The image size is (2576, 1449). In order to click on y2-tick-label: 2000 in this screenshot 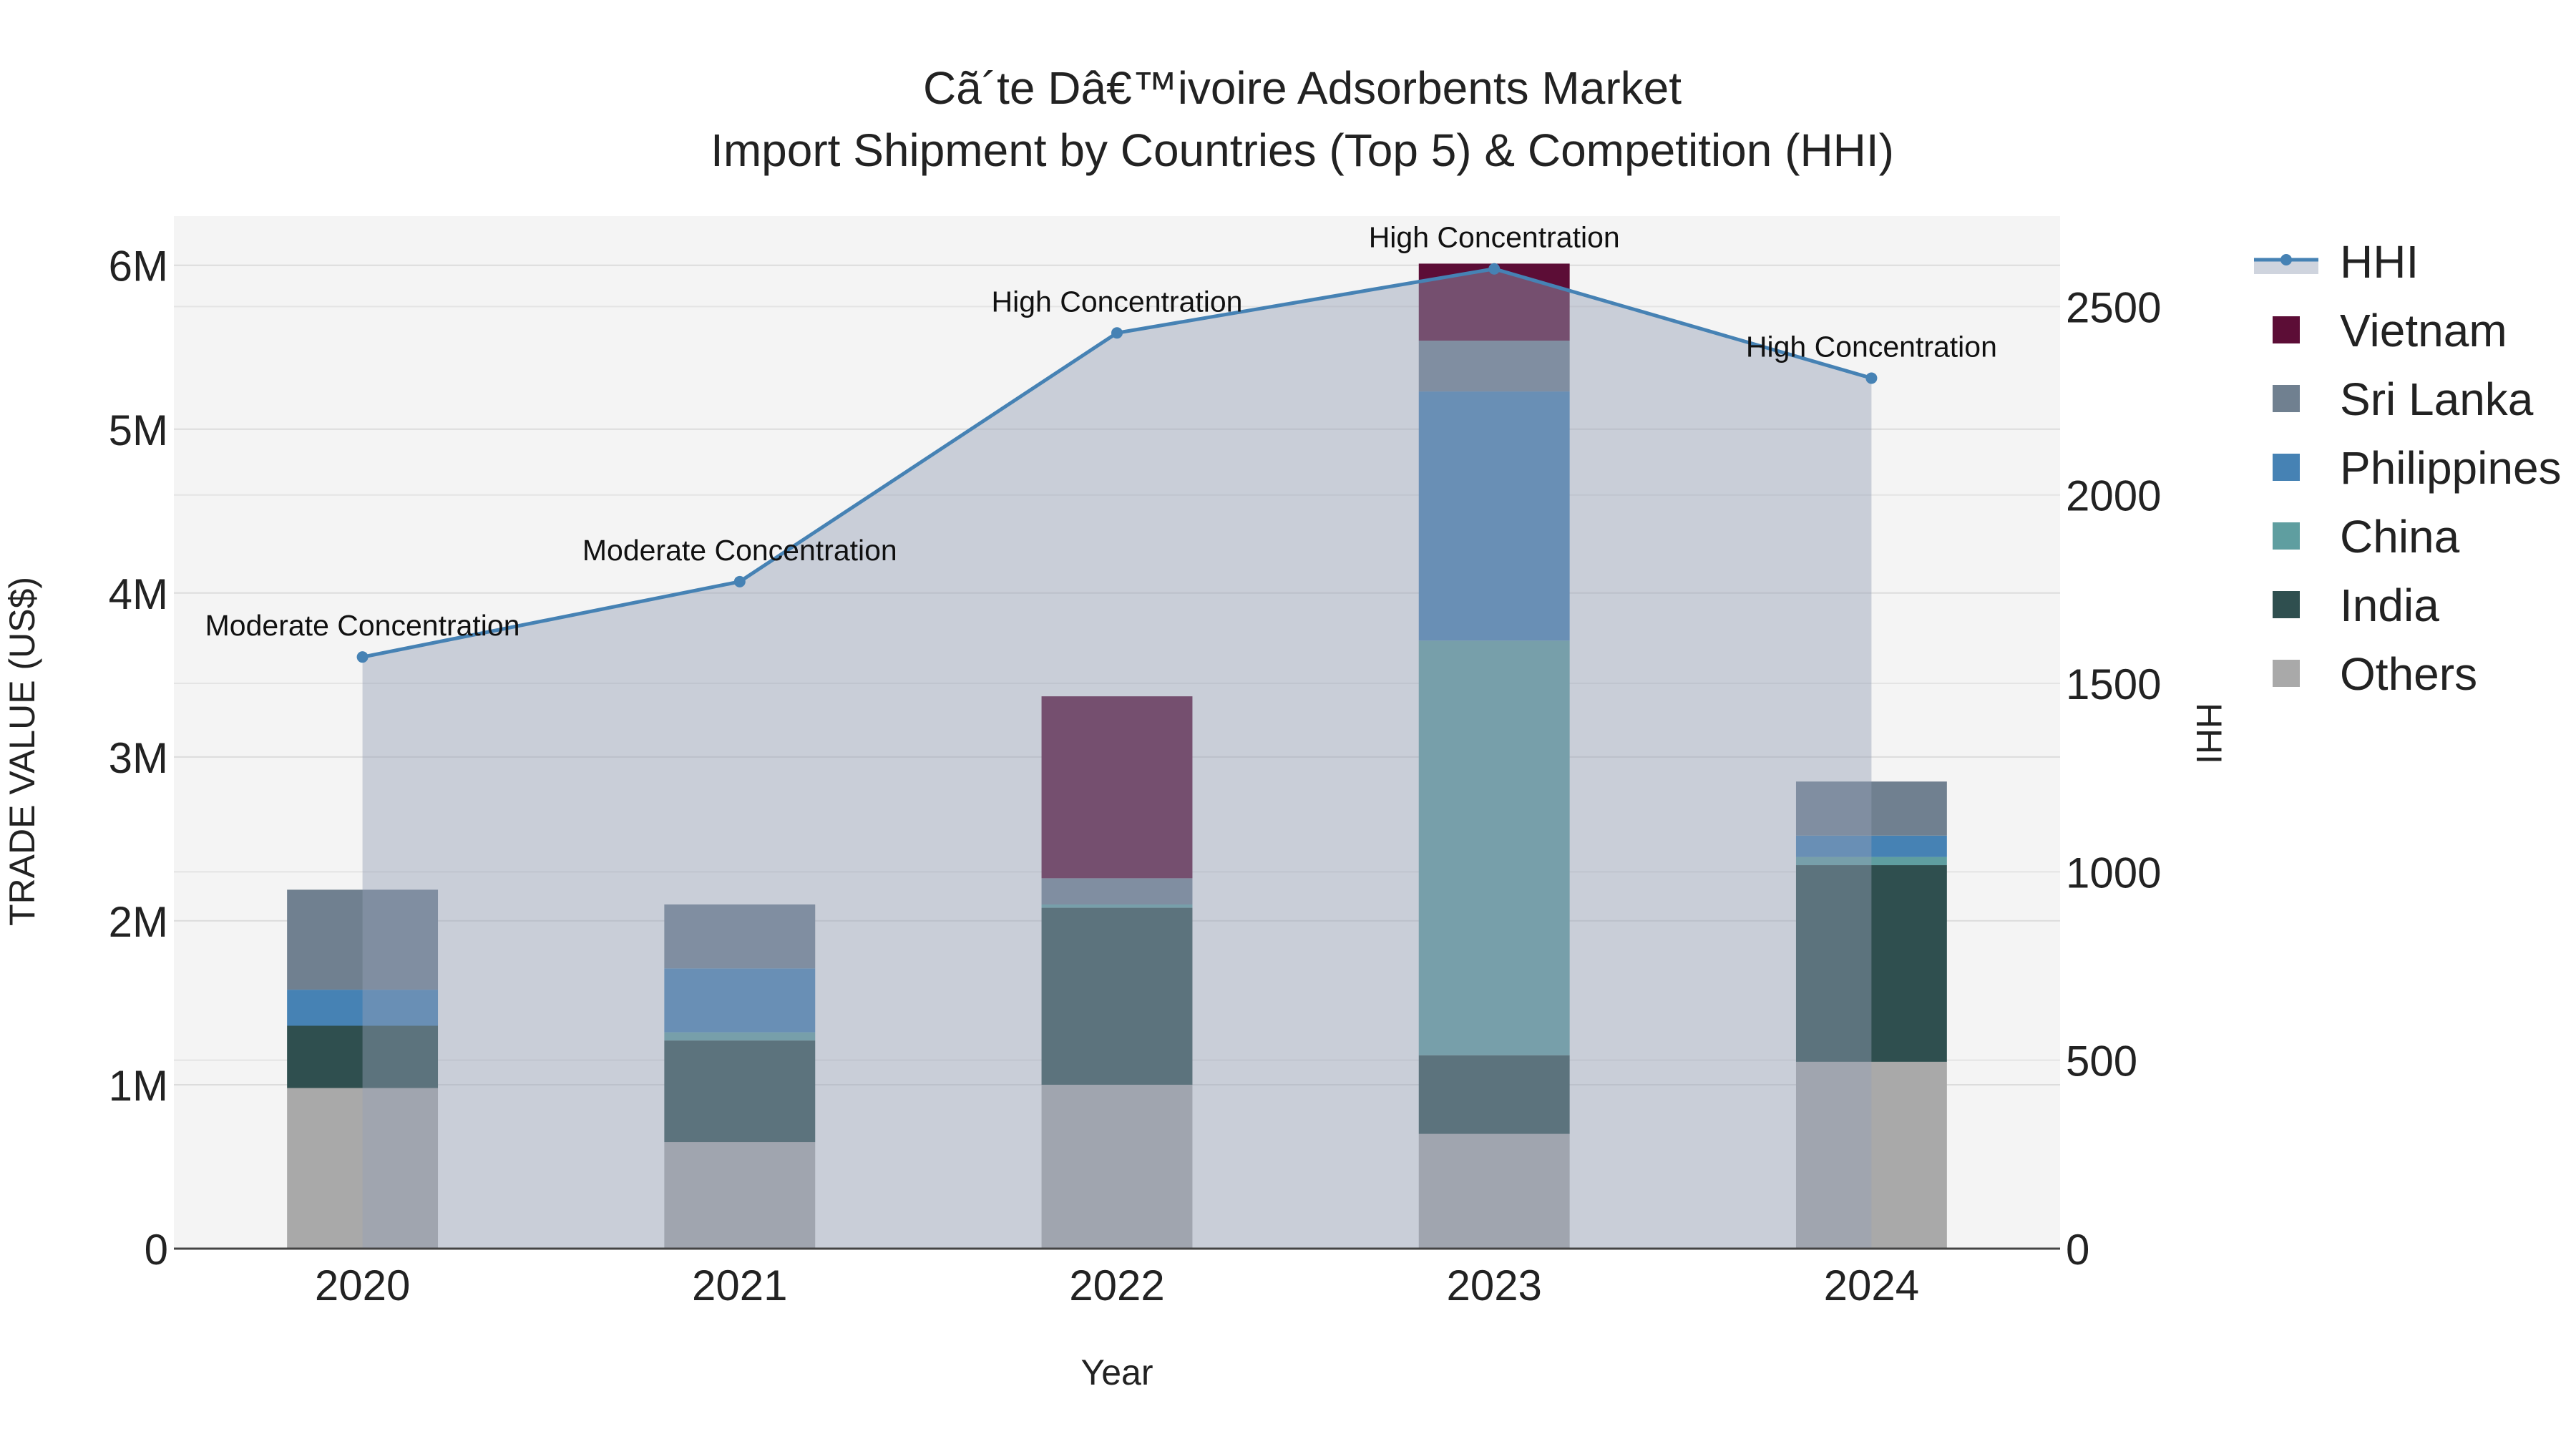, I will do `click(2113, 496)`.